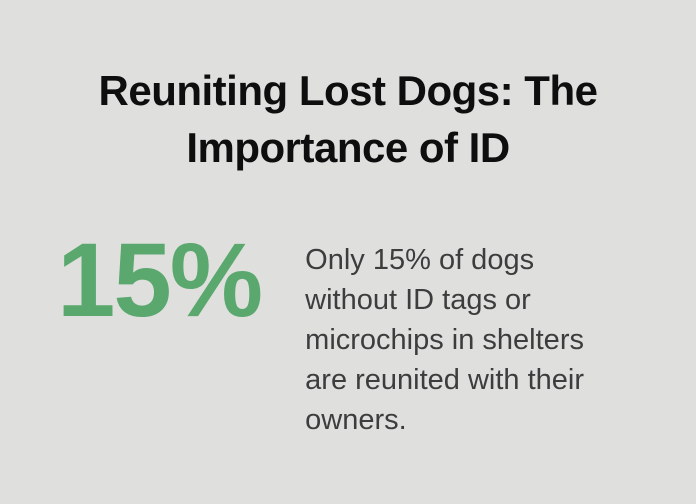 This screenshot has height=504, width=696. I want to click on stat-value: 15%, so click(160, 280).